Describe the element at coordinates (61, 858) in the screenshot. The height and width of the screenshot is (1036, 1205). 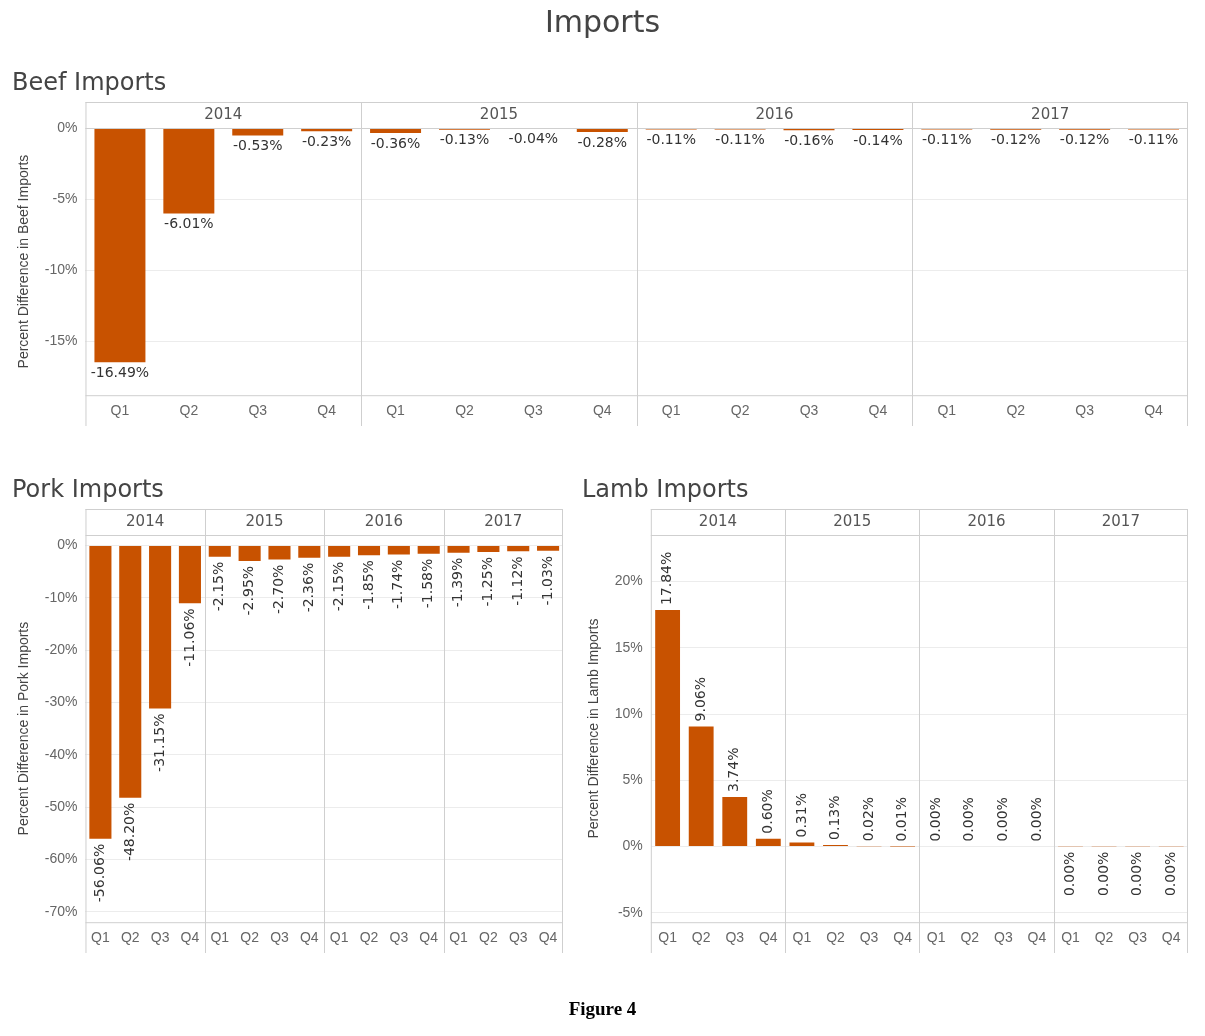
I see `y-tick-label: -60%` at that location.